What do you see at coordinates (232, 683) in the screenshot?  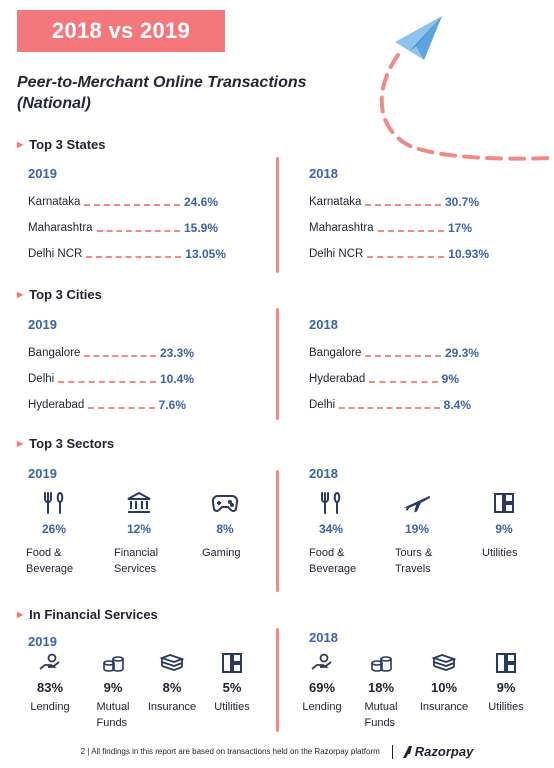 I see `financial-item: 5% Utilities` at bounding box center [232, 683].